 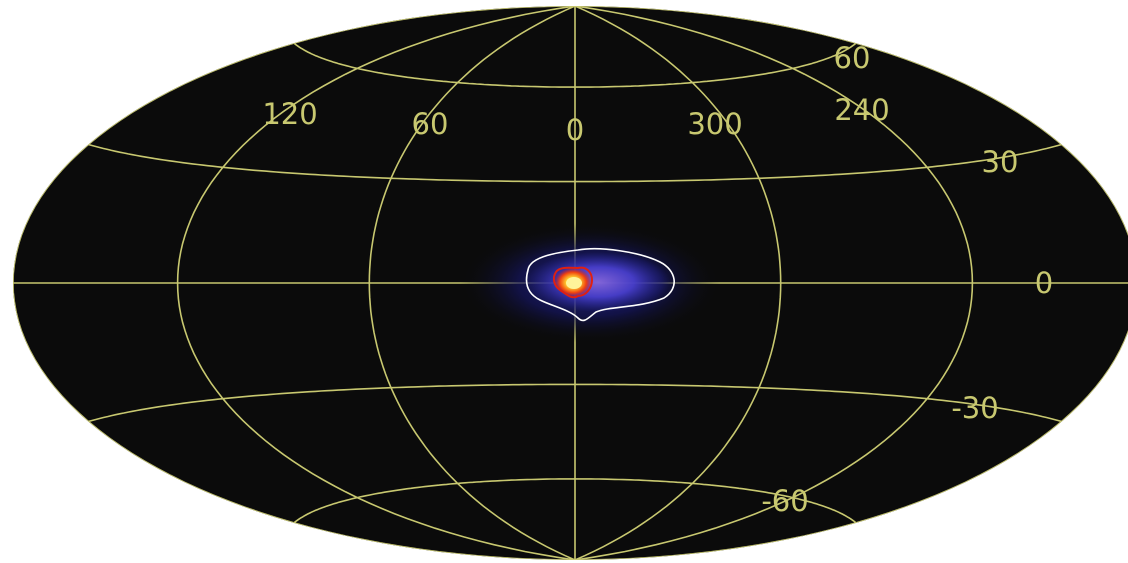 What do you see at coordinates (861, 110) in the screenshot?
I see `longitude-label: 240` at bounding box center [861, 110].